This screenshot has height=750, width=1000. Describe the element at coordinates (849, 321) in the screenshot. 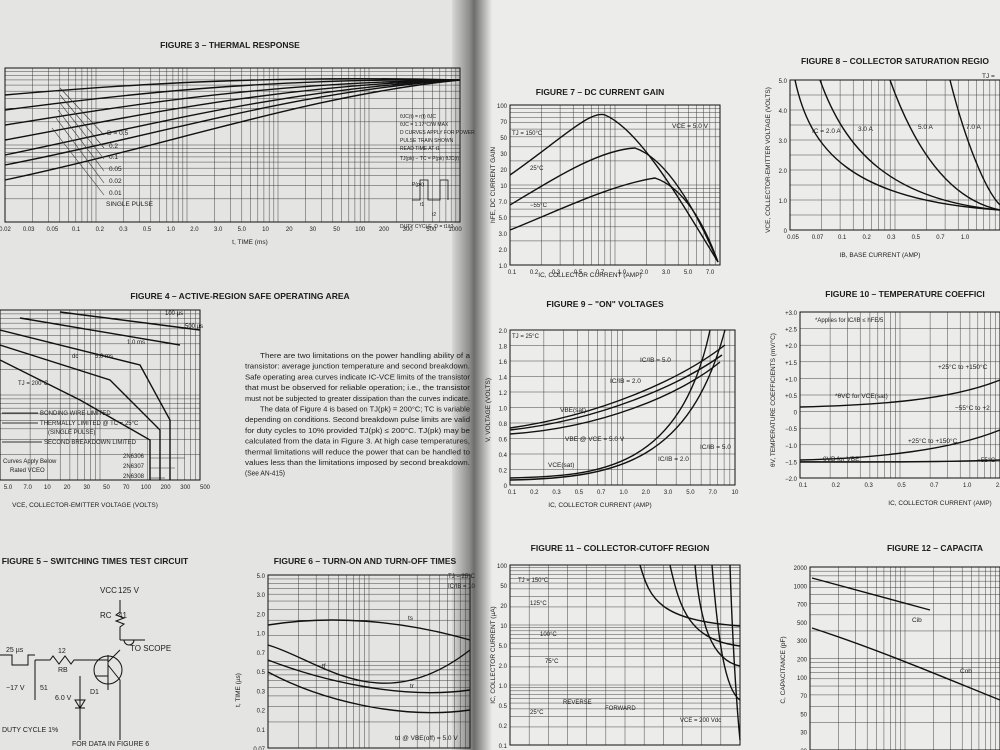

I see `annotation: *Applies for IC/IB ≤ hFE/5` at that location.